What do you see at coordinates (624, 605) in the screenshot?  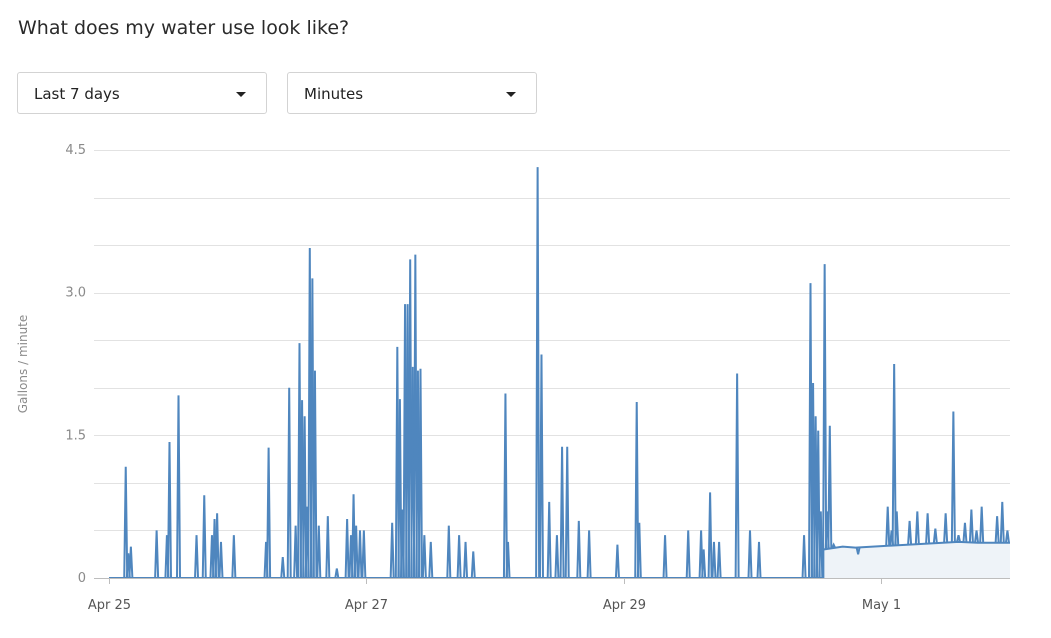 I see `x-tick-label: Apr 29` at bounding box center [624, 605].